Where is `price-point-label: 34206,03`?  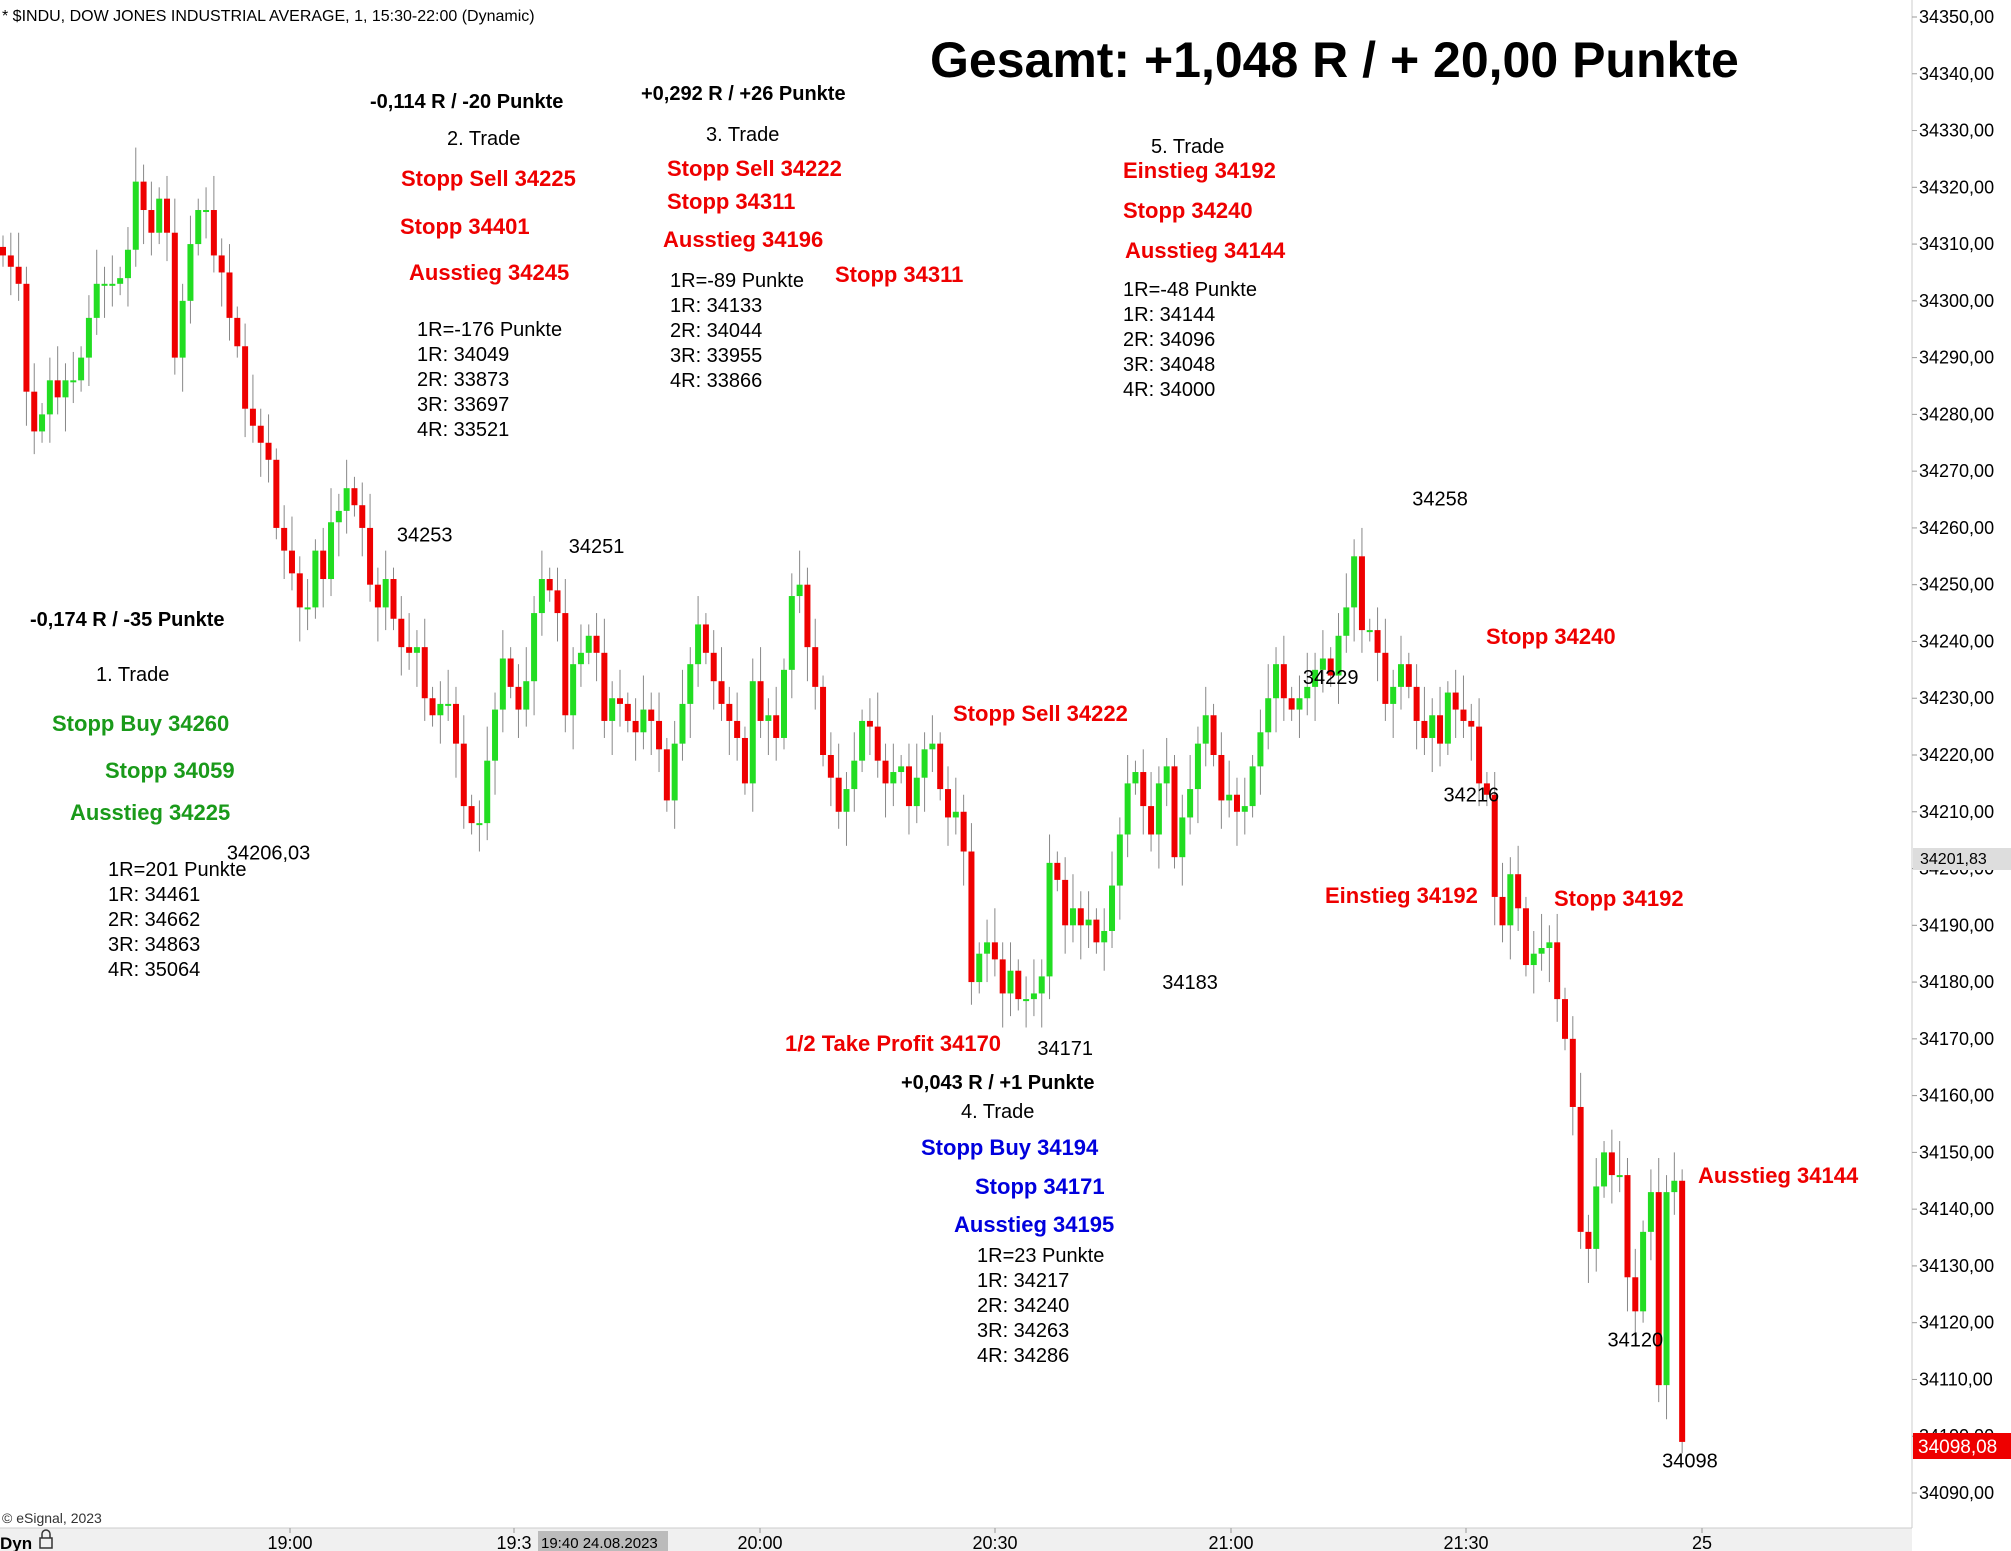
price-point-label: 34206,03 is located at coordinates (268, 853).